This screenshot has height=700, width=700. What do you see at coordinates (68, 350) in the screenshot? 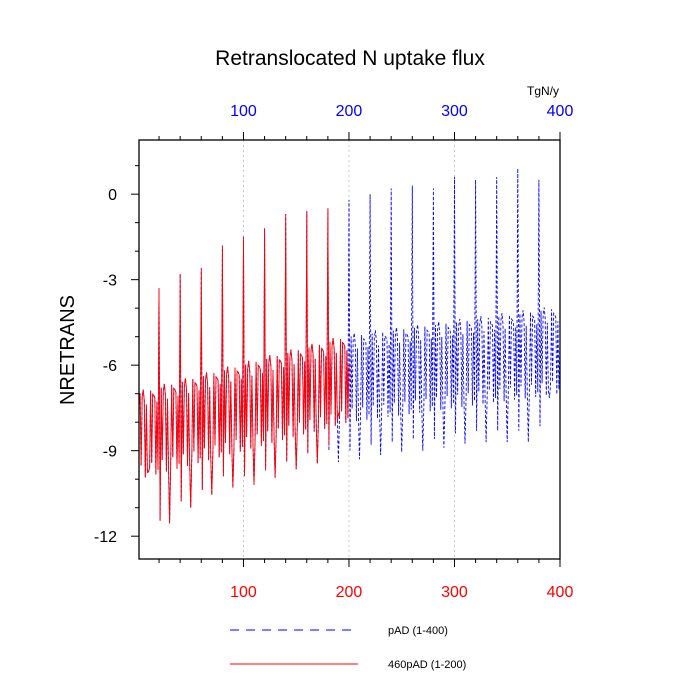
I see `y-axis-label: NRETRANS` at bounding box center [68, 350].